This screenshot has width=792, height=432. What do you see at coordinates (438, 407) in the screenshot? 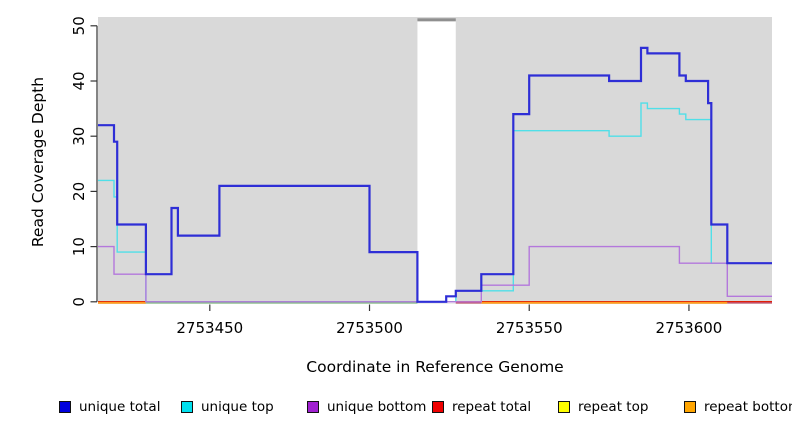
I see `repeat-total-swatch-icon` at bounding box center [438, 407].